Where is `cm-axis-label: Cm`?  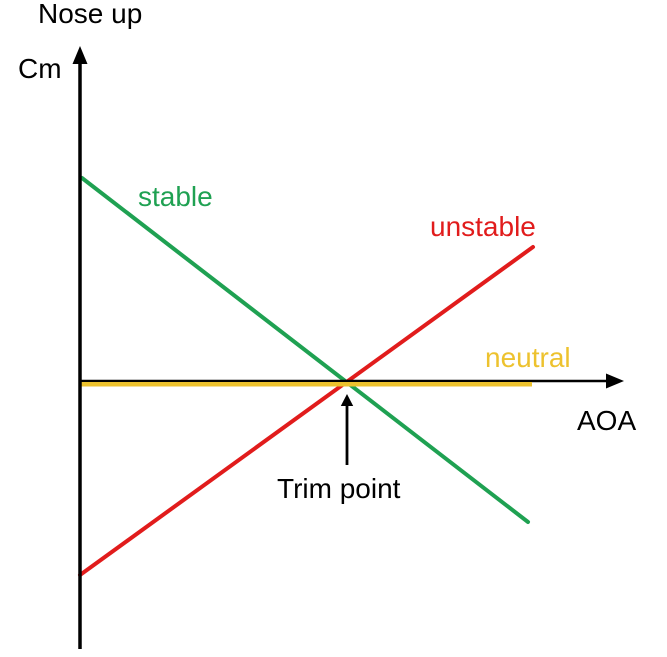
cm-axis-label: Cm is located at coordinates (40, 68).